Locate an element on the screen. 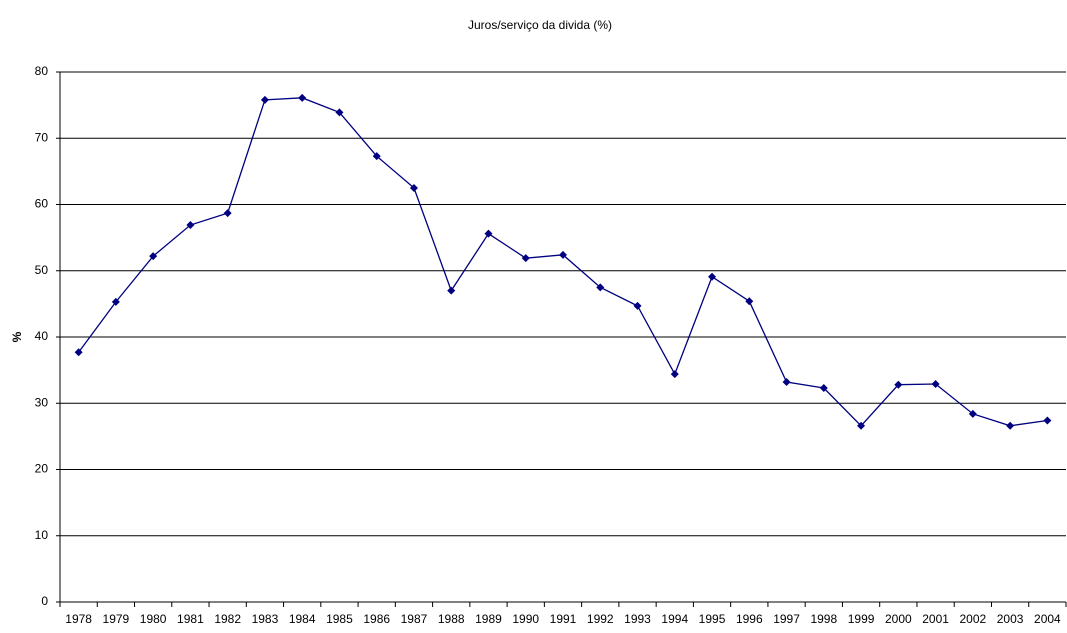 The width and height of the screenshot is (1067, 633). x-tick-label: 1991 is located at coordinates (563, 619).